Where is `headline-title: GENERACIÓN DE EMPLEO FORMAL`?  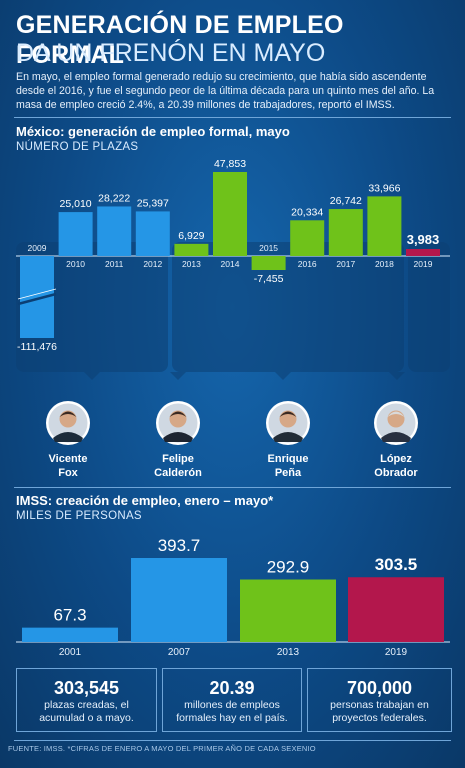
headline-title: GENERACIÓN DE EMPLEO FORMAL is located at coordinates (180, 40).